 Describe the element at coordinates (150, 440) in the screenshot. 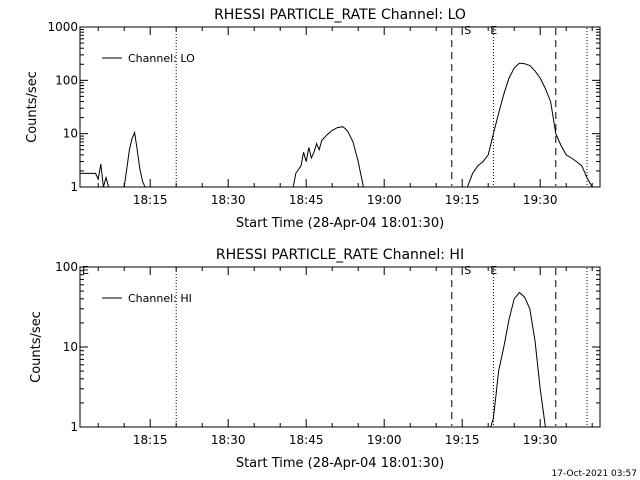

I see `chart1-xtick-label: 18:15` at that location.